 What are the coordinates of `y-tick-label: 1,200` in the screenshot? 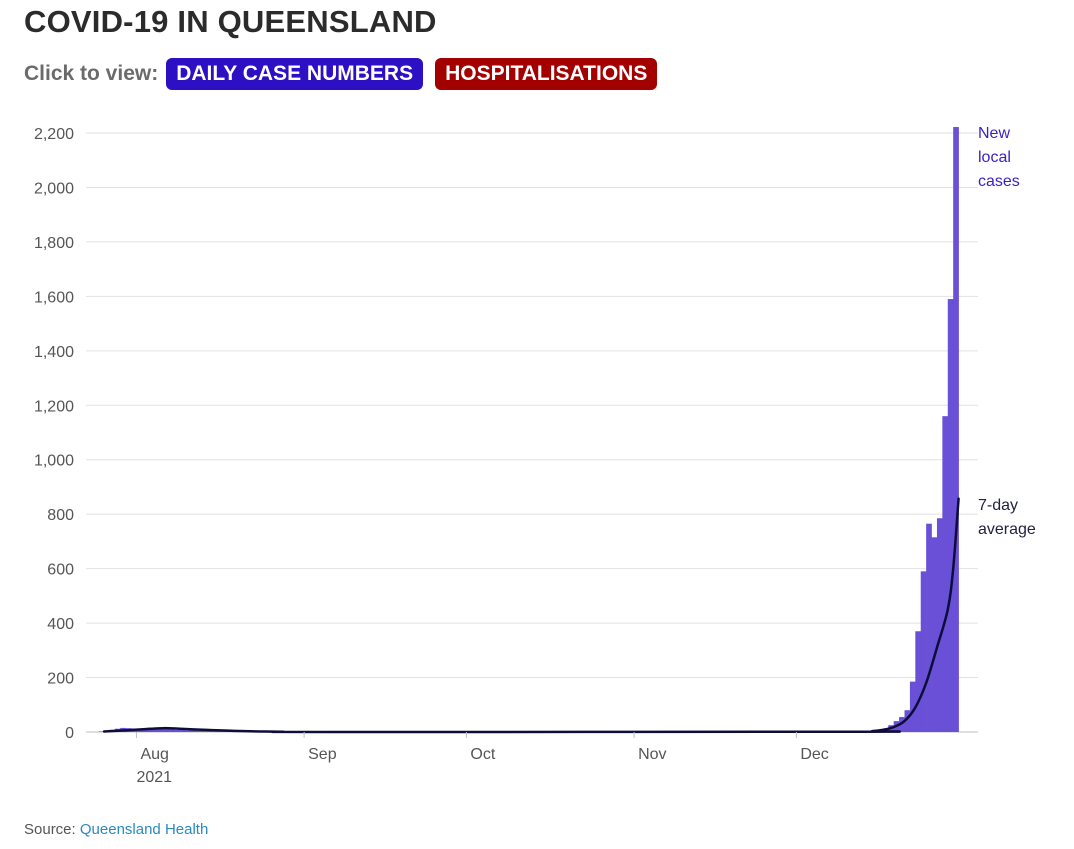 It's located at (54, 406).